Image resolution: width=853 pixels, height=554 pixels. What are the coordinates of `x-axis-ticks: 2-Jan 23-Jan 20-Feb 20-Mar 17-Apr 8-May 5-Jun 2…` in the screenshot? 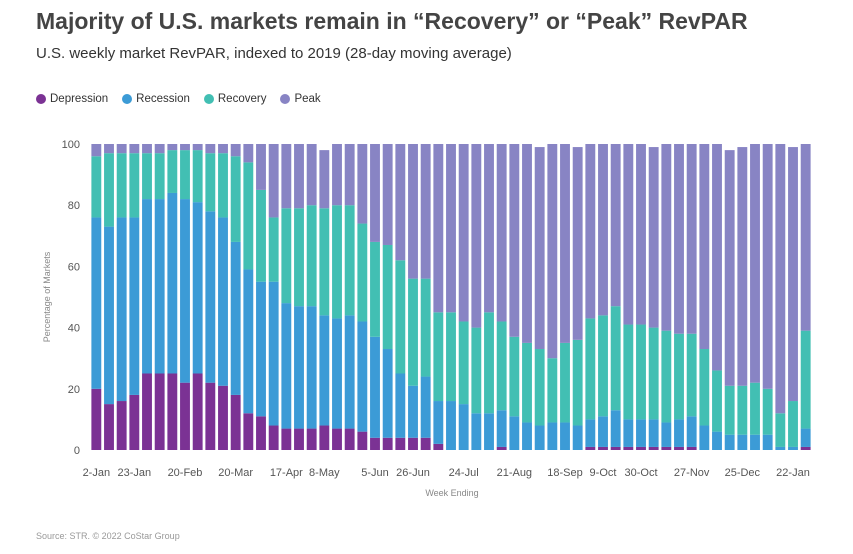 It's located at (446, 473).